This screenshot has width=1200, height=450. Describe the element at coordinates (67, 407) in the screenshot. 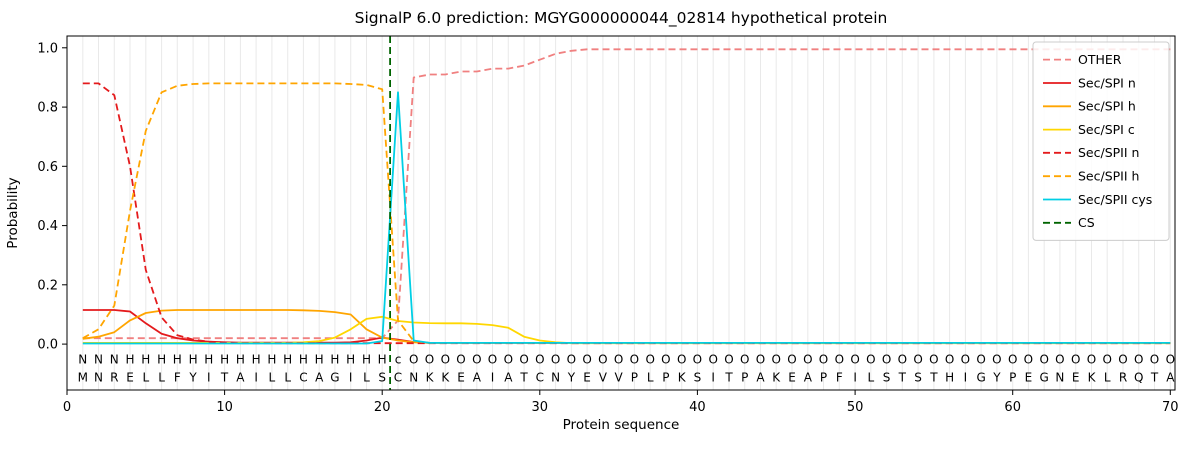

I see `x-tick-label: 0` at that location.